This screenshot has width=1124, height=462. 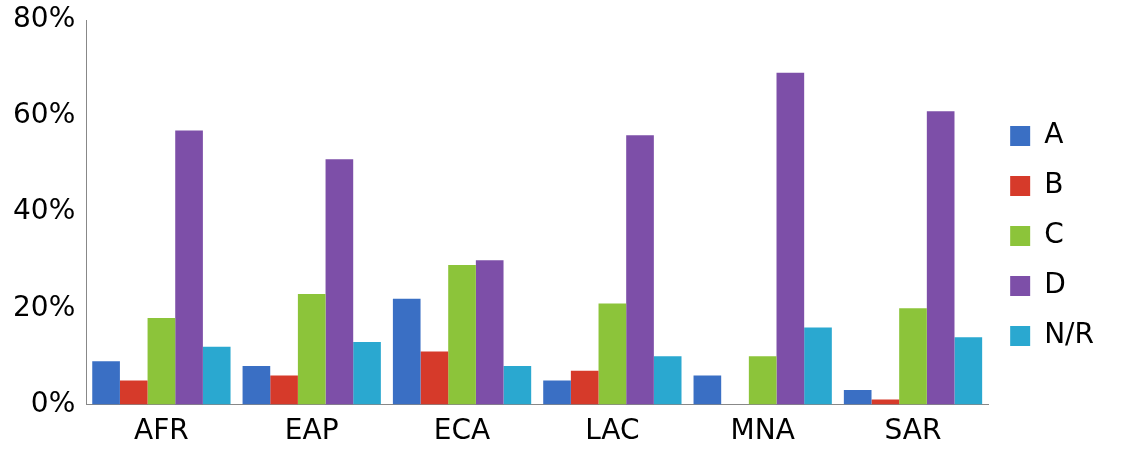 What do you see at coordinates (1055, 284) in the screenshot?
I see `legend-label: D` at bounding box center [1055, 284].